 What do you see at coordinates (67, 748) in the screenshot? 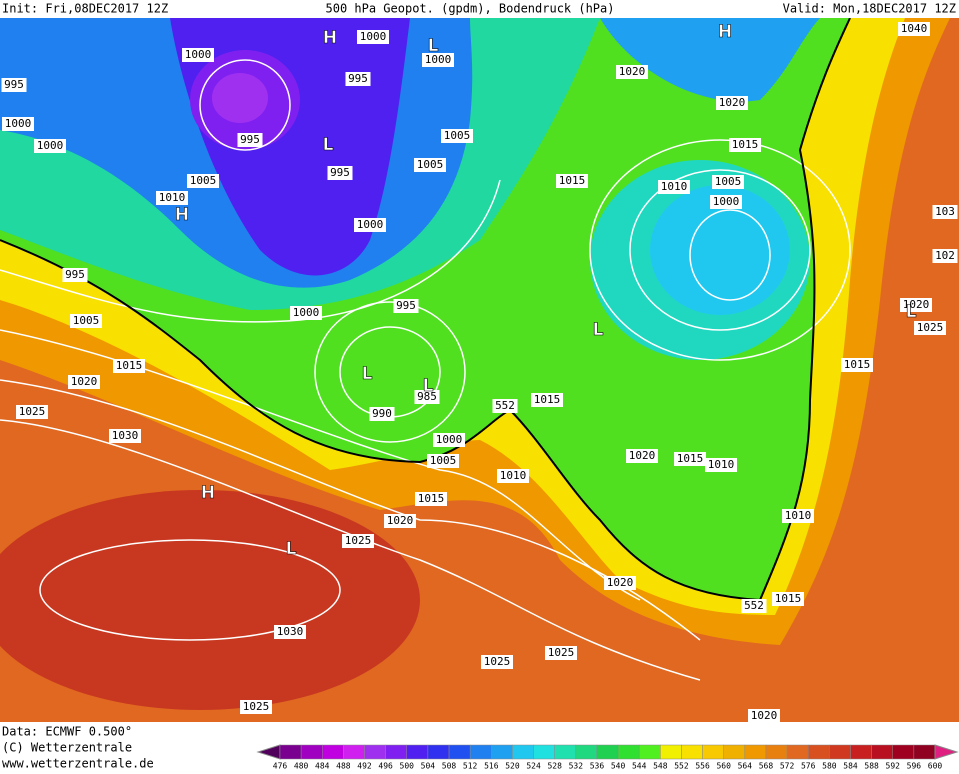
I see `copyright: (C) Wetterzentrale` at bounding box center [67, 748].